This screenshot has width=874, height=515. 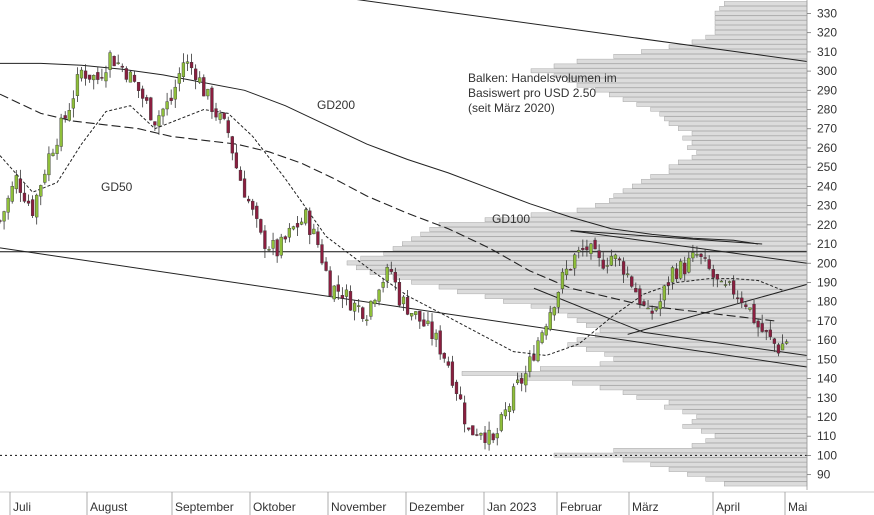 What do you see at coordinates (827, 244) in the screenshot?
I see `y-tick-label: 210` at bounding box center [827, 244].